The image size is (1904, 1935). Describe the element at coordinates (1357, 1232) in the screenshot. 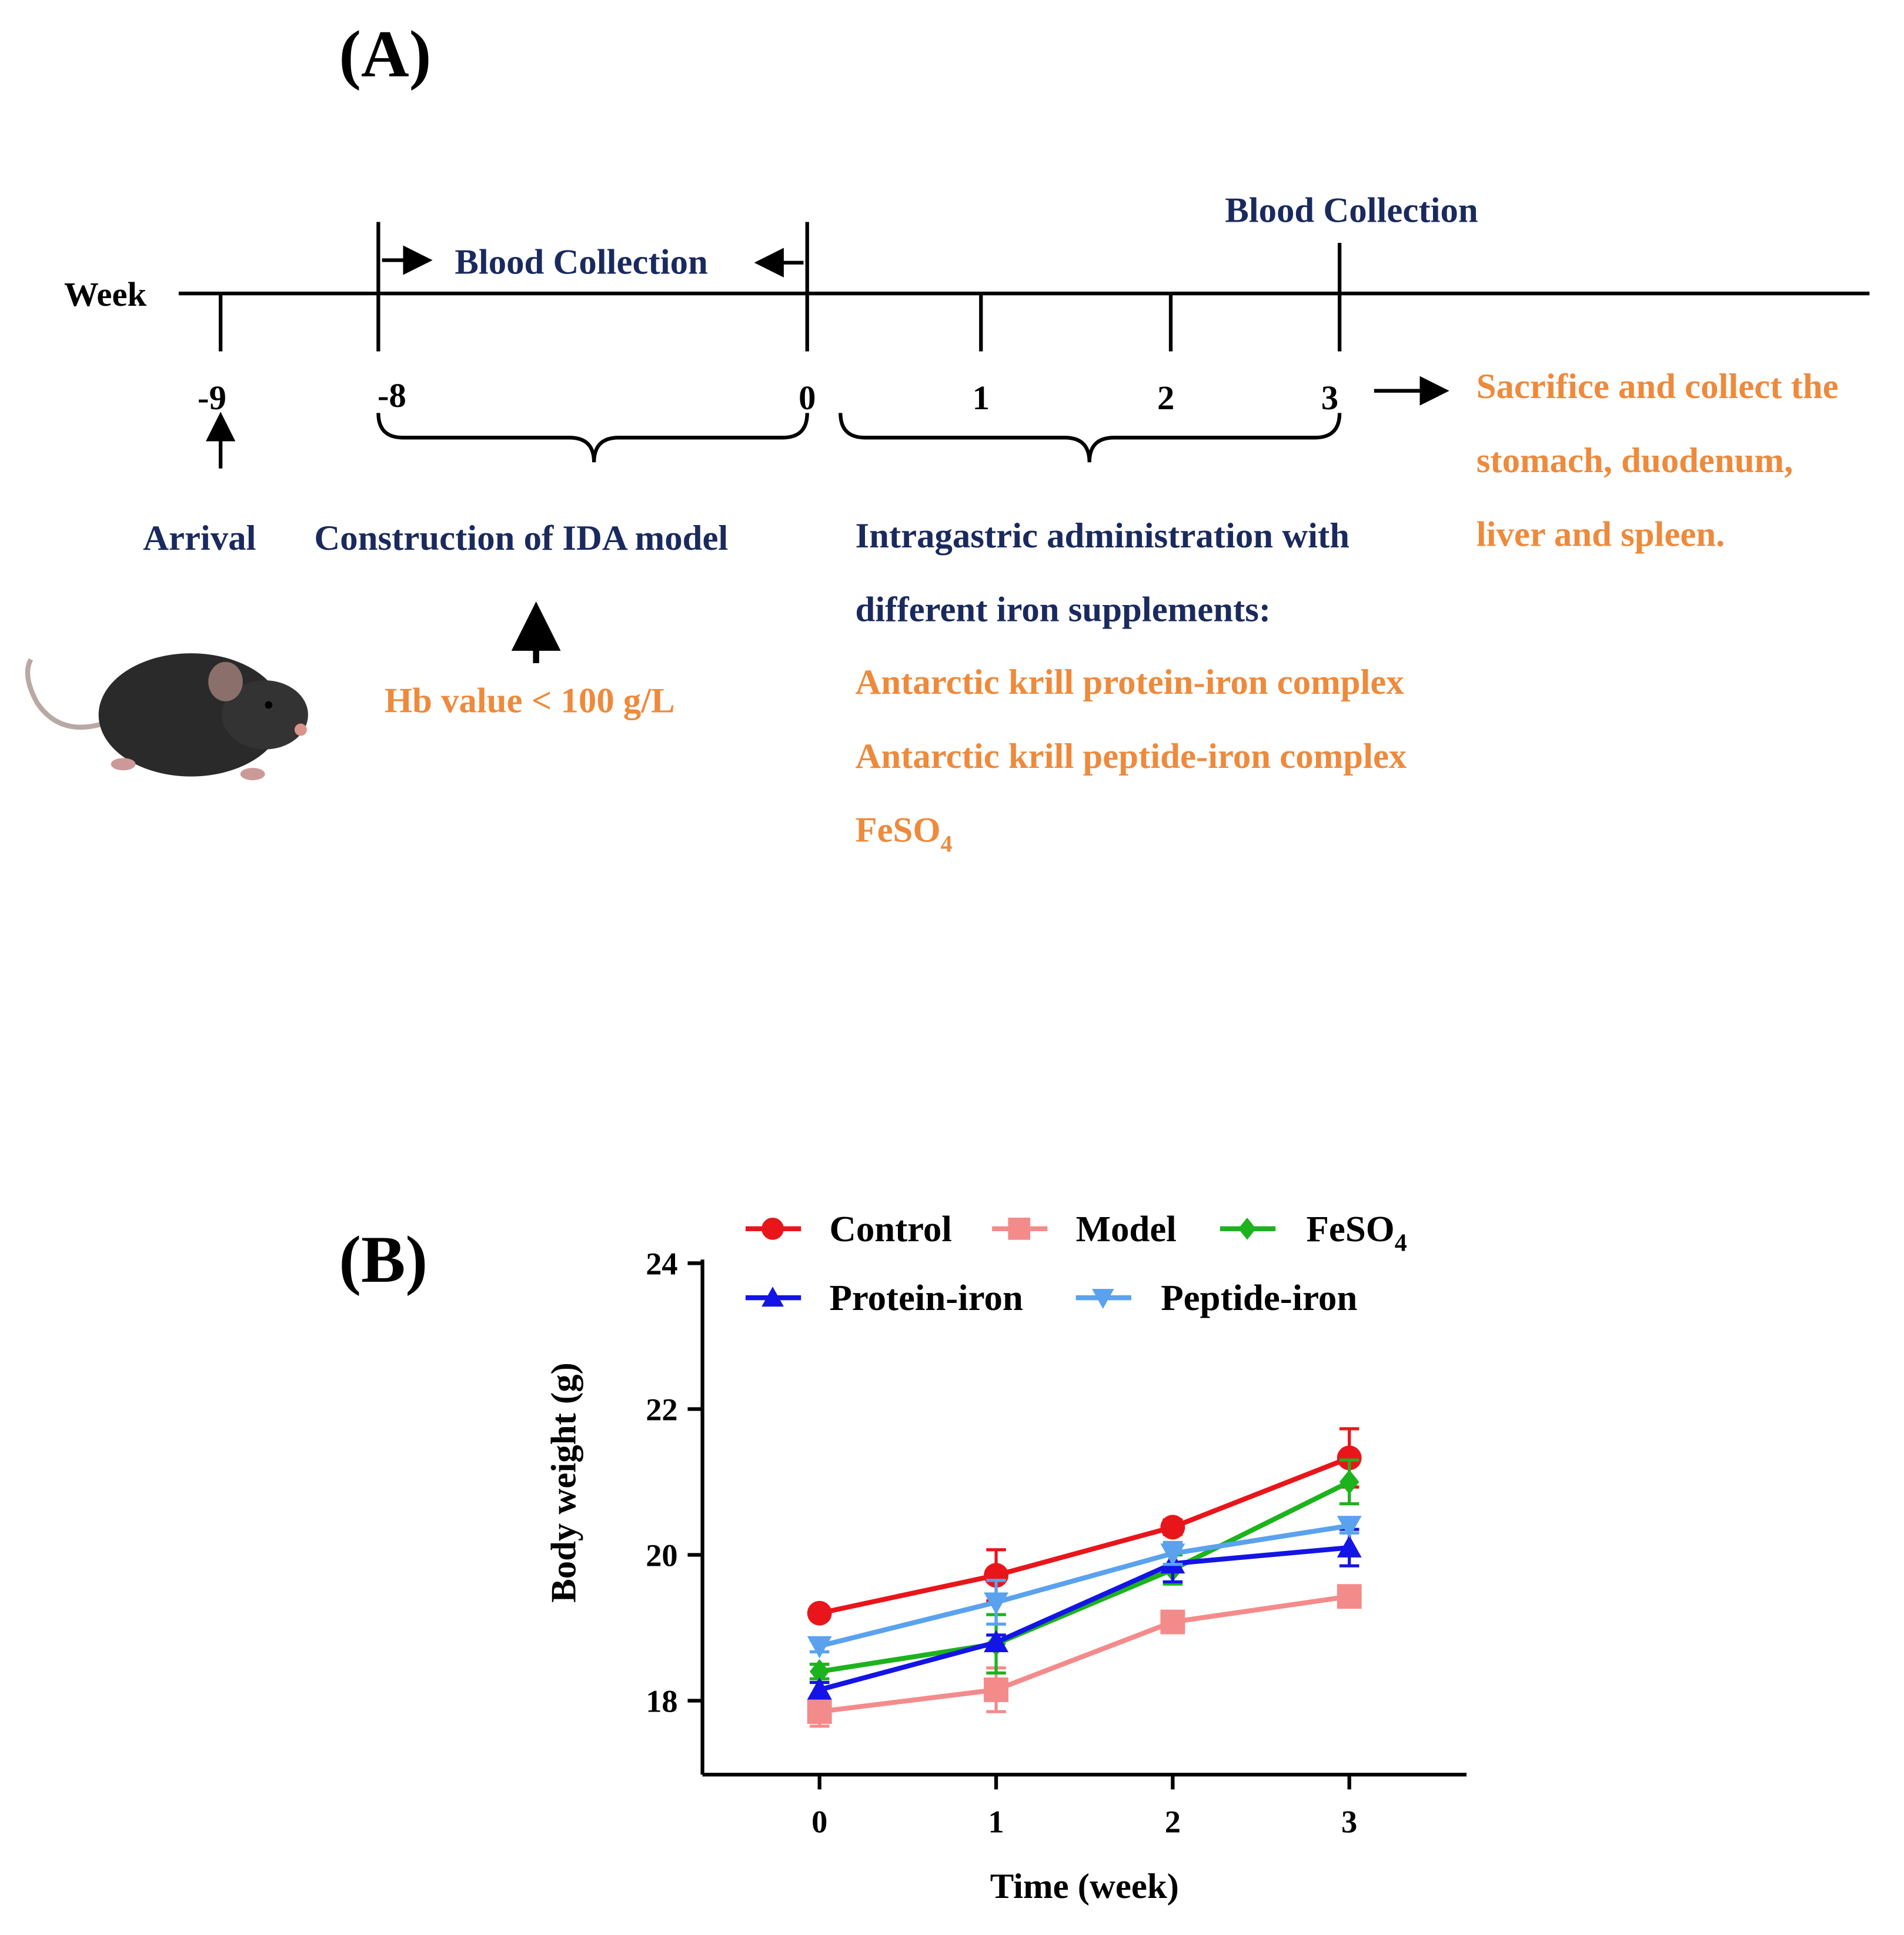

I see `legend-label: FeSO4` at that location.